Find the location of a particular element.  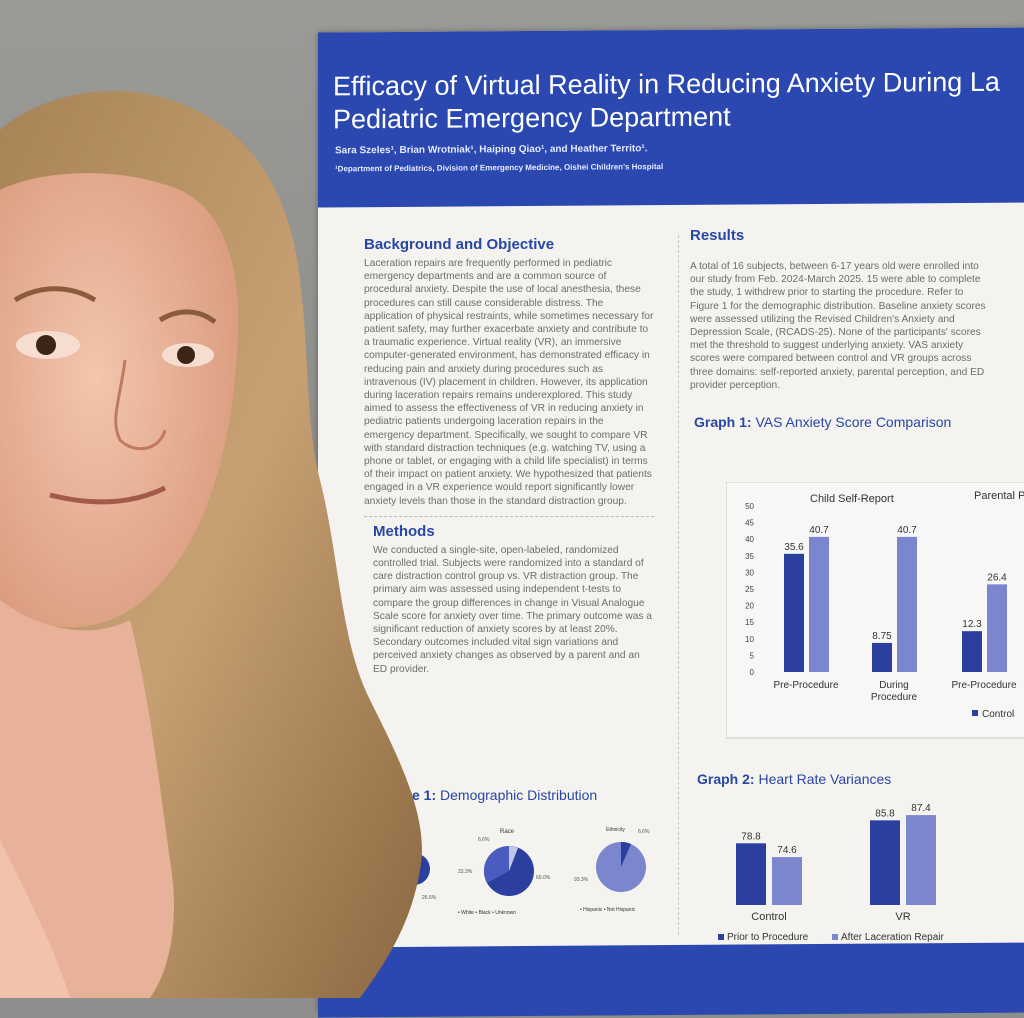

graph1-category-label: During is located at coordinates (893, 685).